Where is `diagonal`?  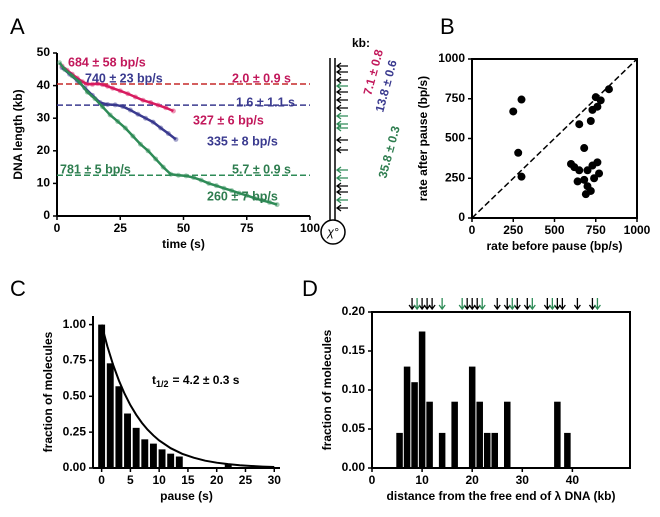
diagonal is located at coordinates (554, 138).